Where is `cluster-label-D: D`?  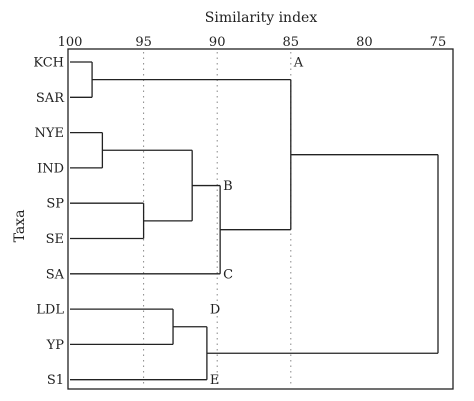 cluster-label-D: D is located at coordinates (215, 310).